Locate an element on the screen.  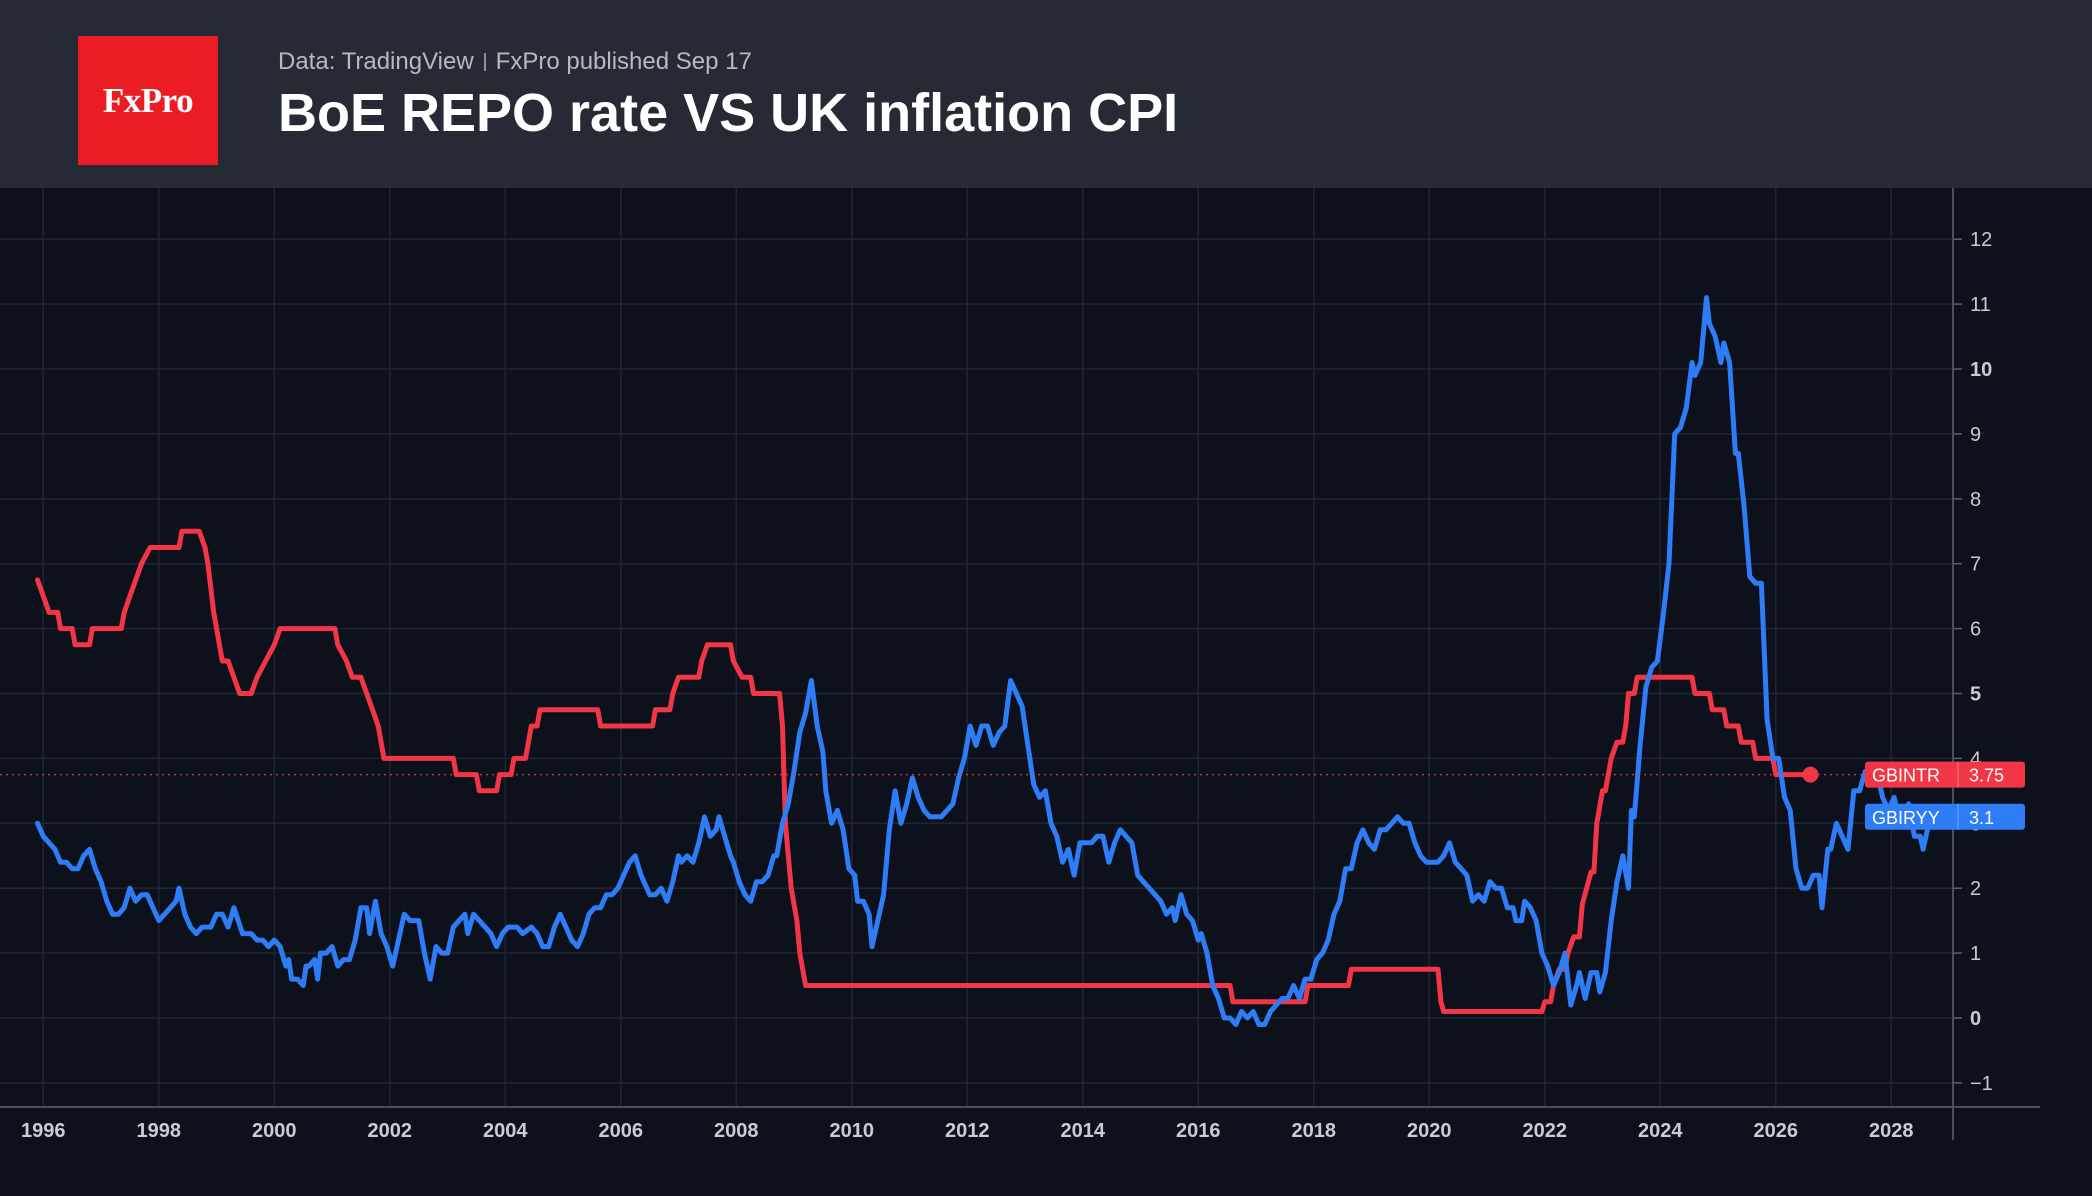
series-name: GBIRYY is located at coordinates (1906, 818).